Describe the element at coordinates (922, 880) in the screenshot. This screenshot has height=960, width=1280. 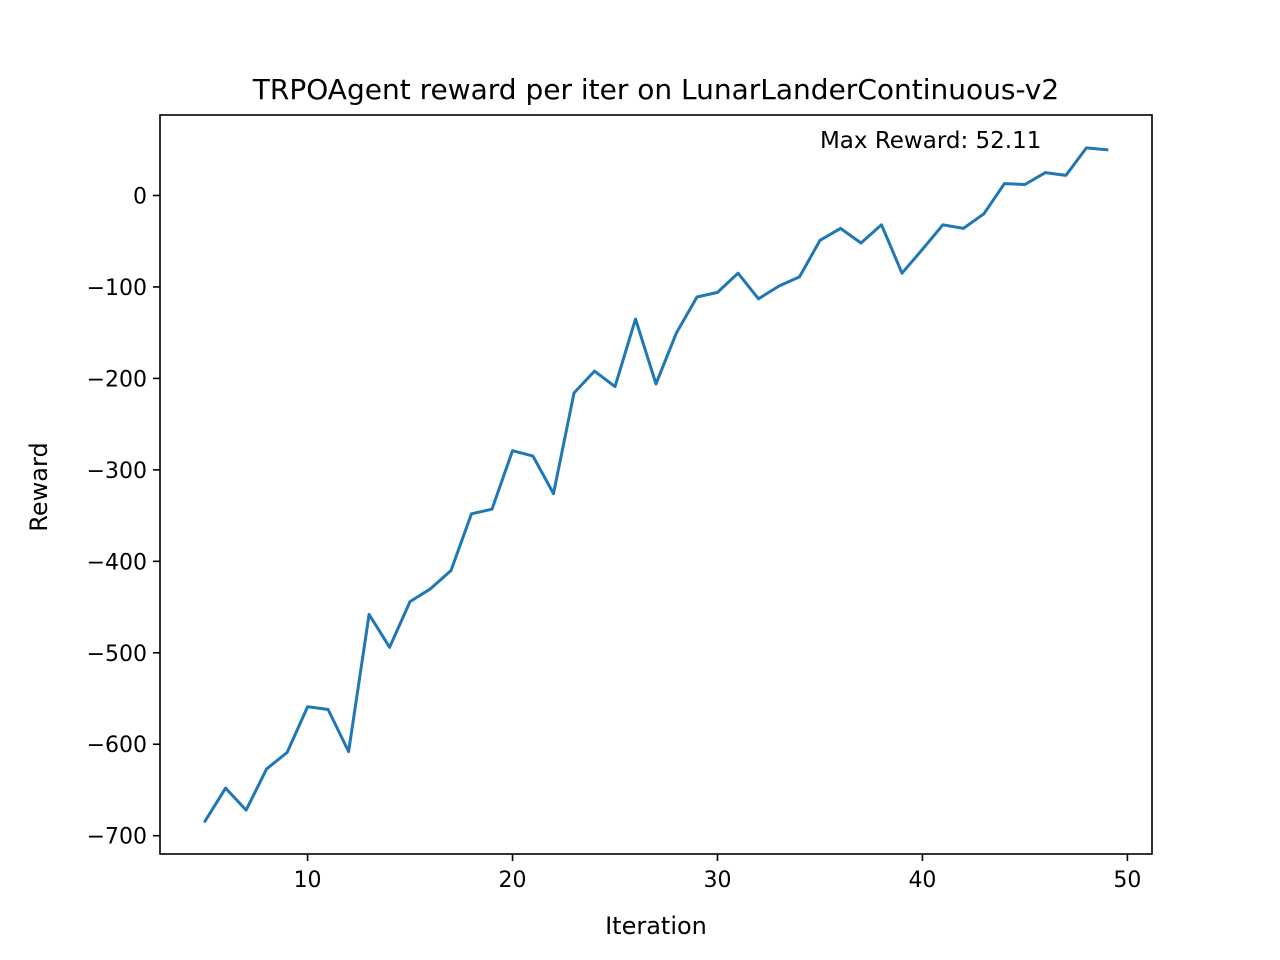
I see `x-tick-label: 40` at that location.